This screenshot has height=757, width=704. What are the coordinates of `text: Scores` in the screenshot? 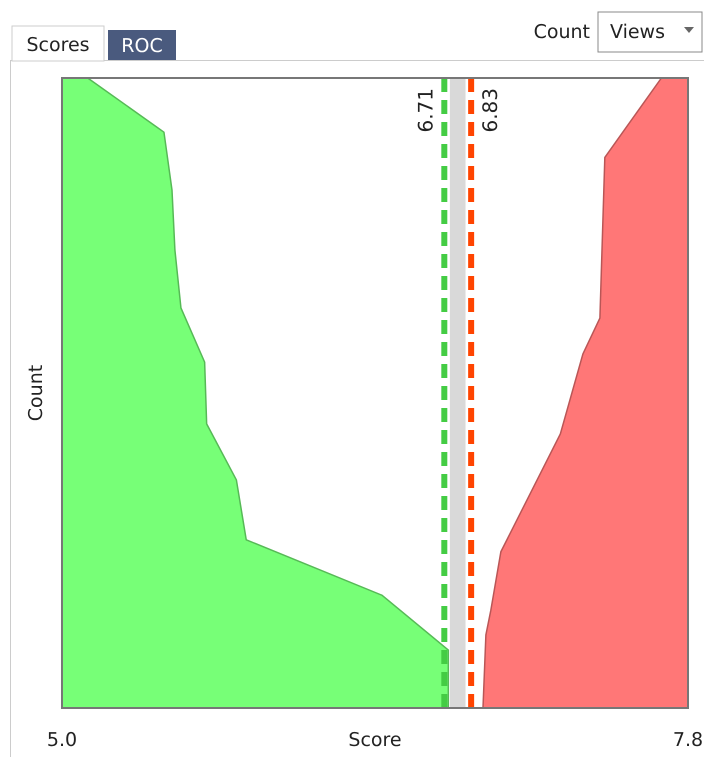 It's located at (58, 45).